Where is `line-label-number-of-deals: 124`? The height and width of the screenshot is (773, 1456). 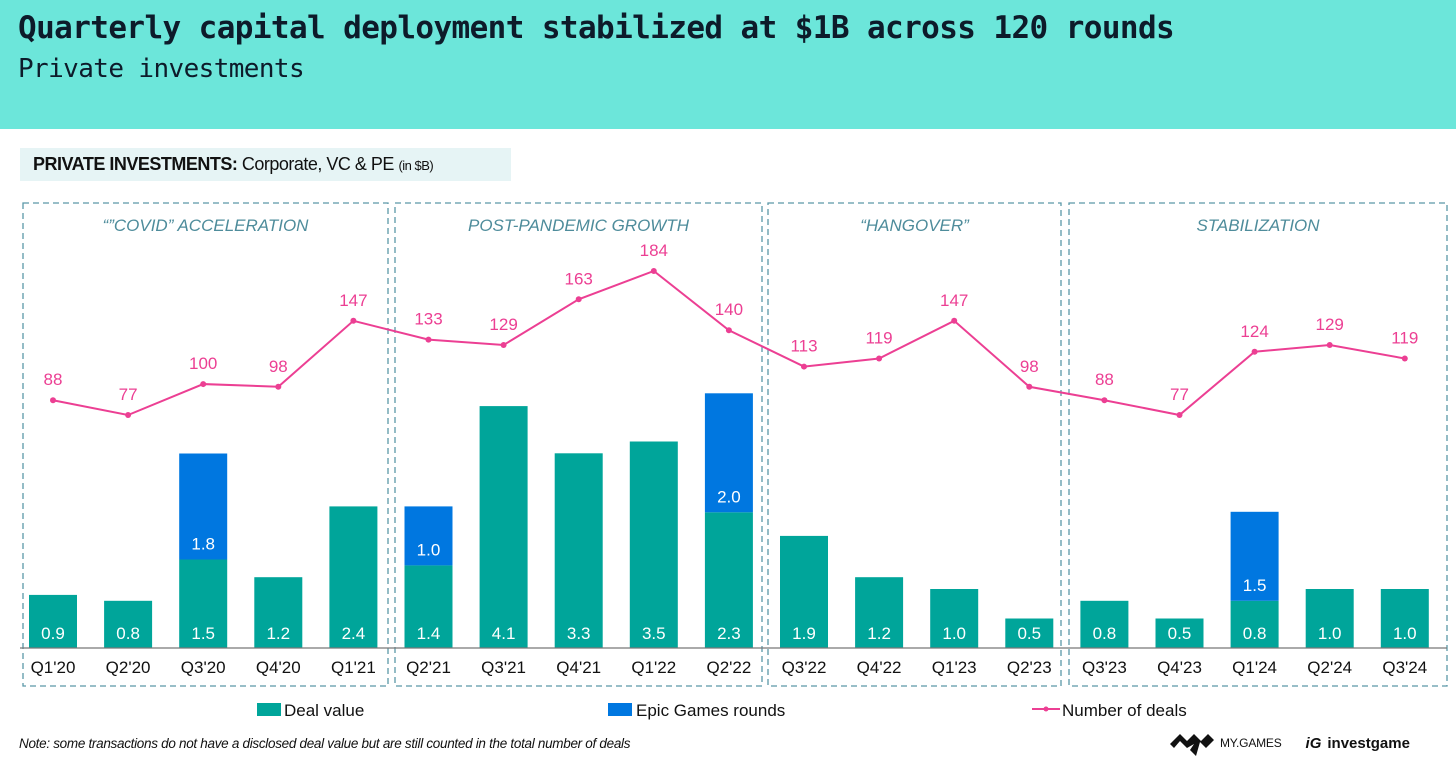 line-label-number-of-deals: 124 is located at coordinates (1254, 331).